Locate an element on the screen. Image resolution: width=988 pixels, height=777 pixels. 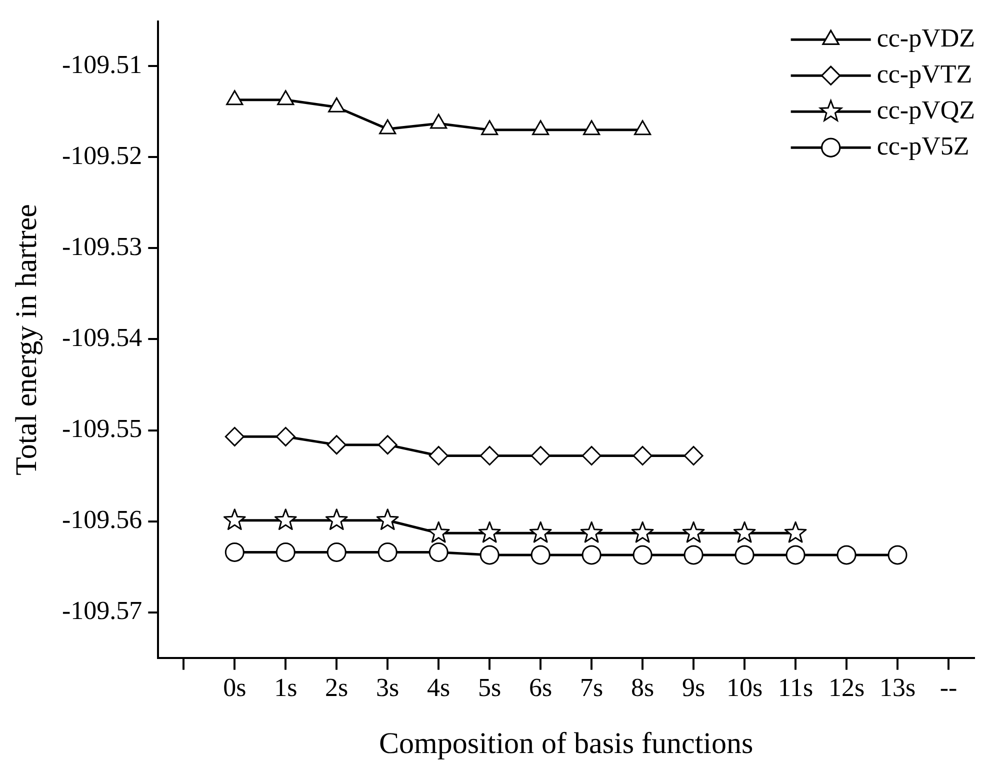
y-tick-label: -109.57 is located at coordinates (102, 611).